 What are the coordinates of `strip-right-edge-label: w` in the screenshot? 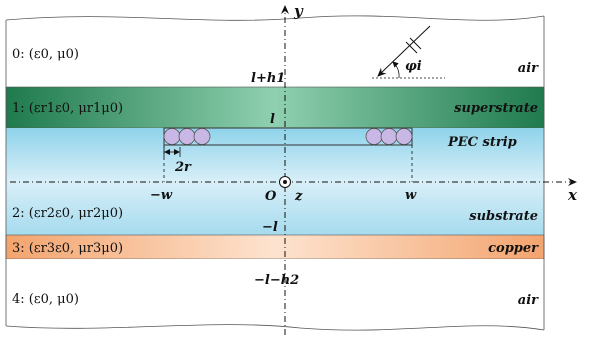 It's located at (411, 195).